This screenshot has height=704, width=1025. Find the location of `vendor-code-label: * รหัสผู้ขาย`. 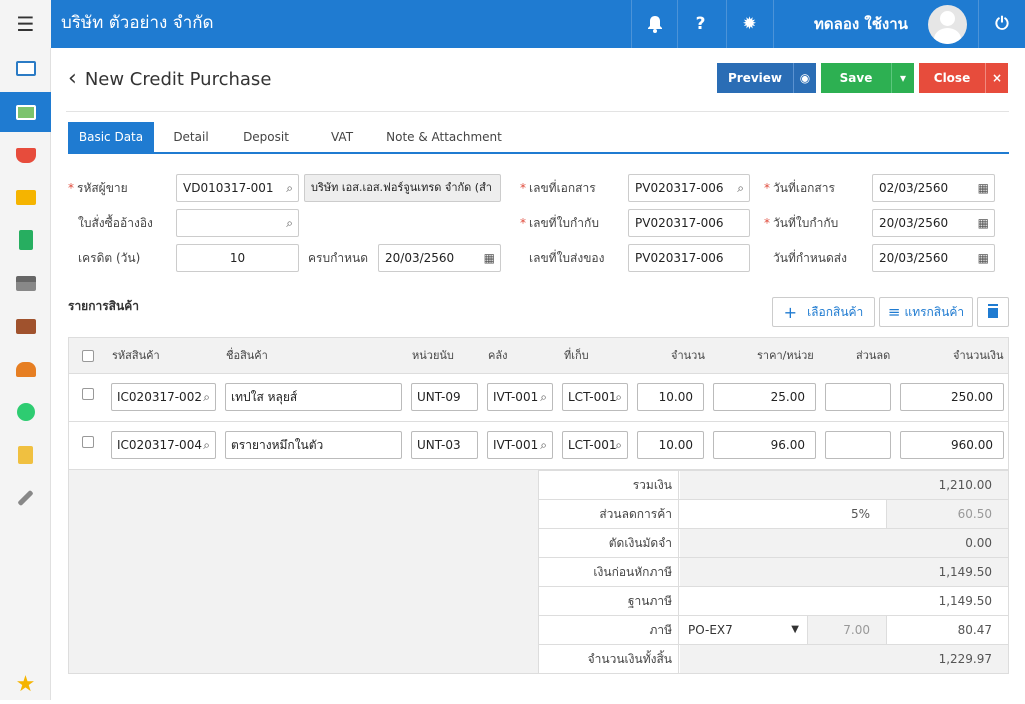

vendor-code-label: * รหัสผู้ขาย is located at coordinates (98, 188).